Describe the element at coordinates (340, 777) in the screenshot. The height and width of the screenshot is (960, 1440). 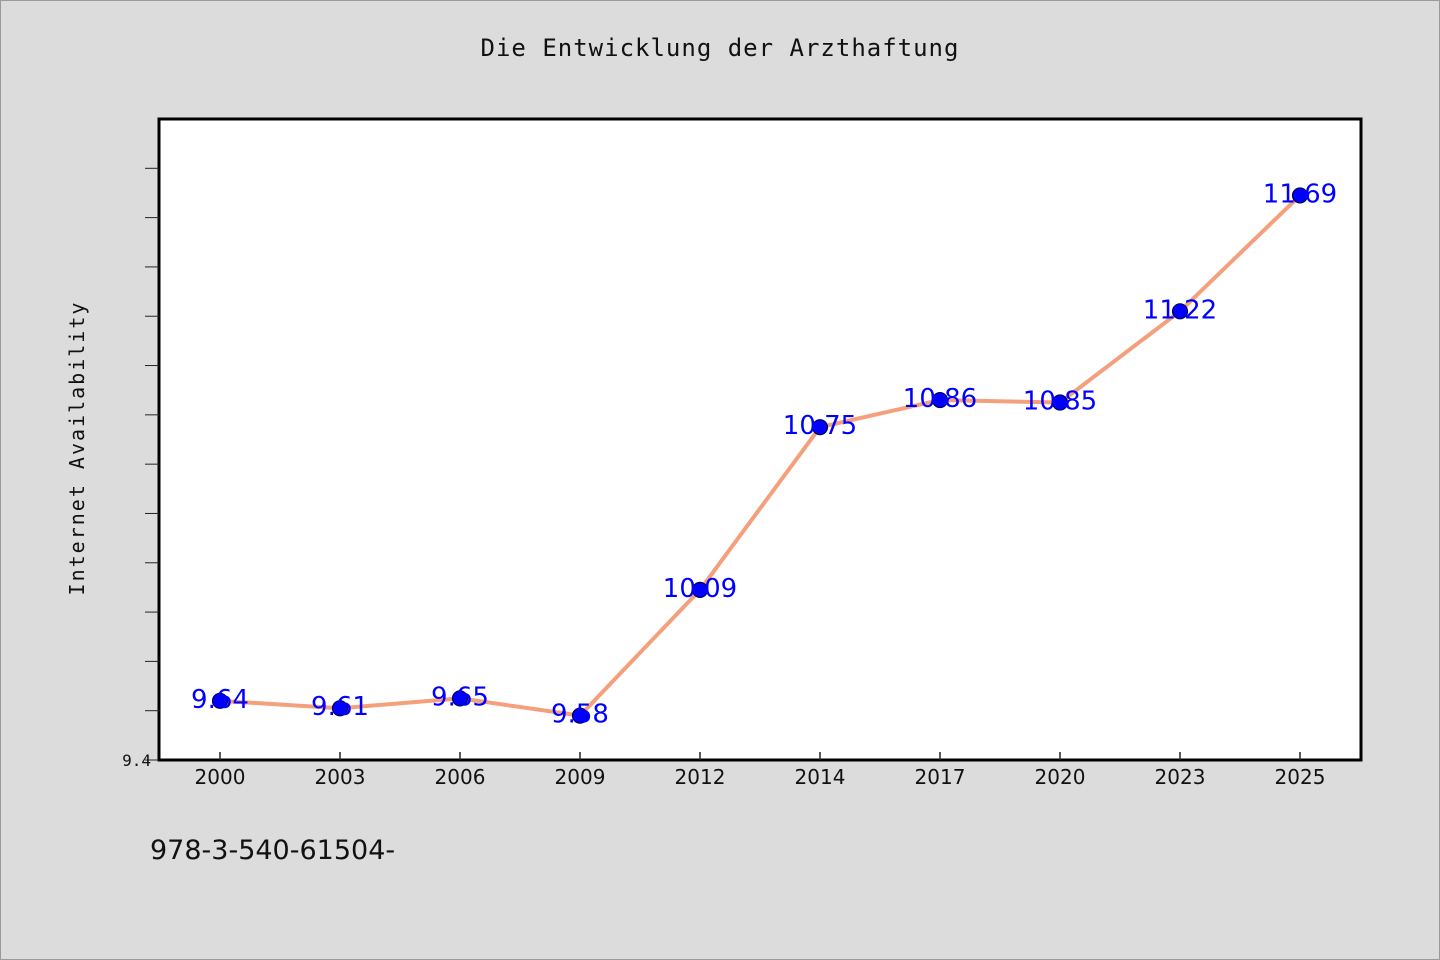
I see `x-tick-label: 2003` at that location.